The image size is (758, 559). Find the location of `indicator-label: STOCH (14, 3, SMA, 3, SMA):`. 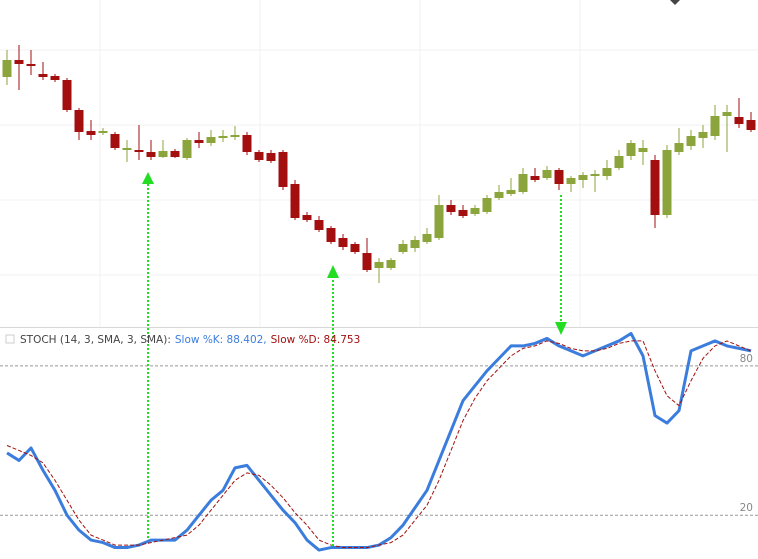

indicator-label: STOCH (14, 3, SMA, 3, SMA): is located at coordinates (95, 340).